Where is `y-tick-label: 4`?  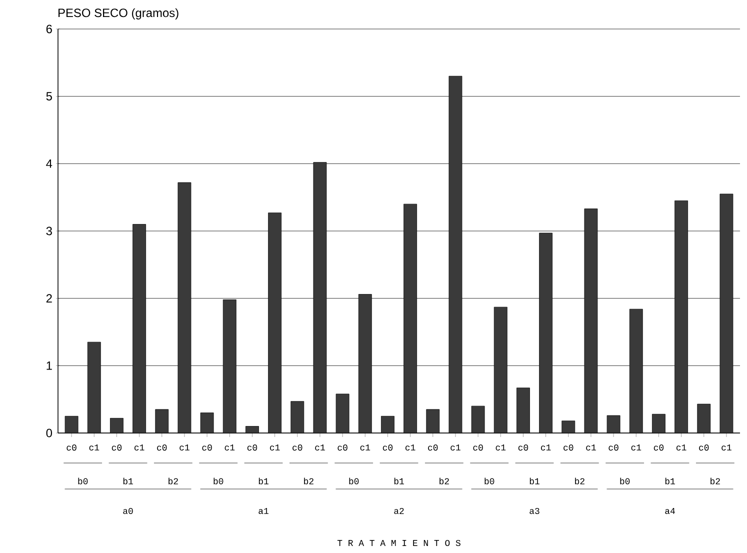
y-tick-label: 4 is located at coordinates (49, 164).